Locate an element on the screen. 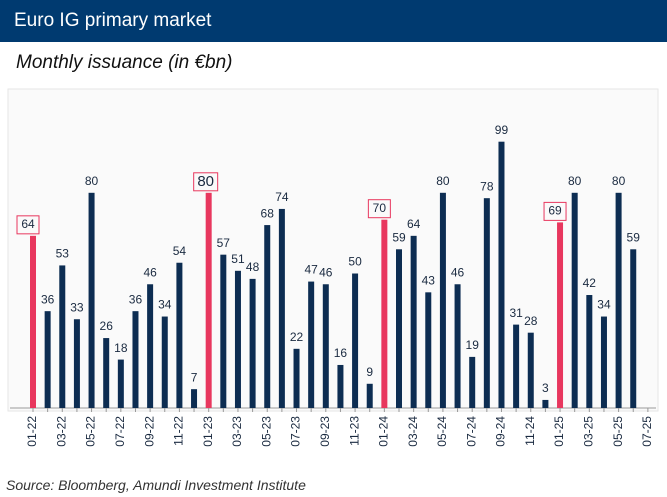 This screenshot has width=667, height=497. data-label: 50 is located at coordinates (355, 262).